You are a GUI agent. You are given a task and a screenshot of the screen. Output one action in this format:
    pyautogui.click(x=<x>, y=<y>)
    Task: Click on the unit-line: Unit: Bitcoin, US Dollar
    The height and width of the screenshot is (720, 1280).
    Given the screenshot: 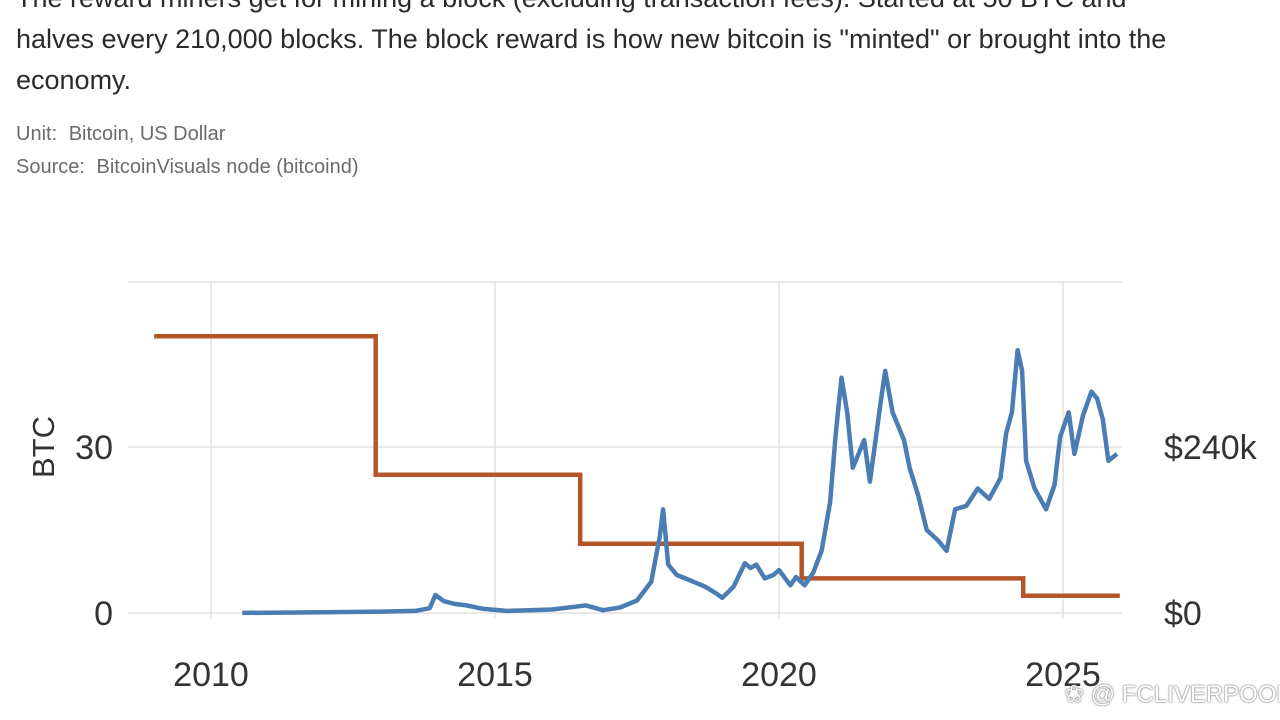 What is the action you would take?
    pyautogui.click(x=187, y=134)
    